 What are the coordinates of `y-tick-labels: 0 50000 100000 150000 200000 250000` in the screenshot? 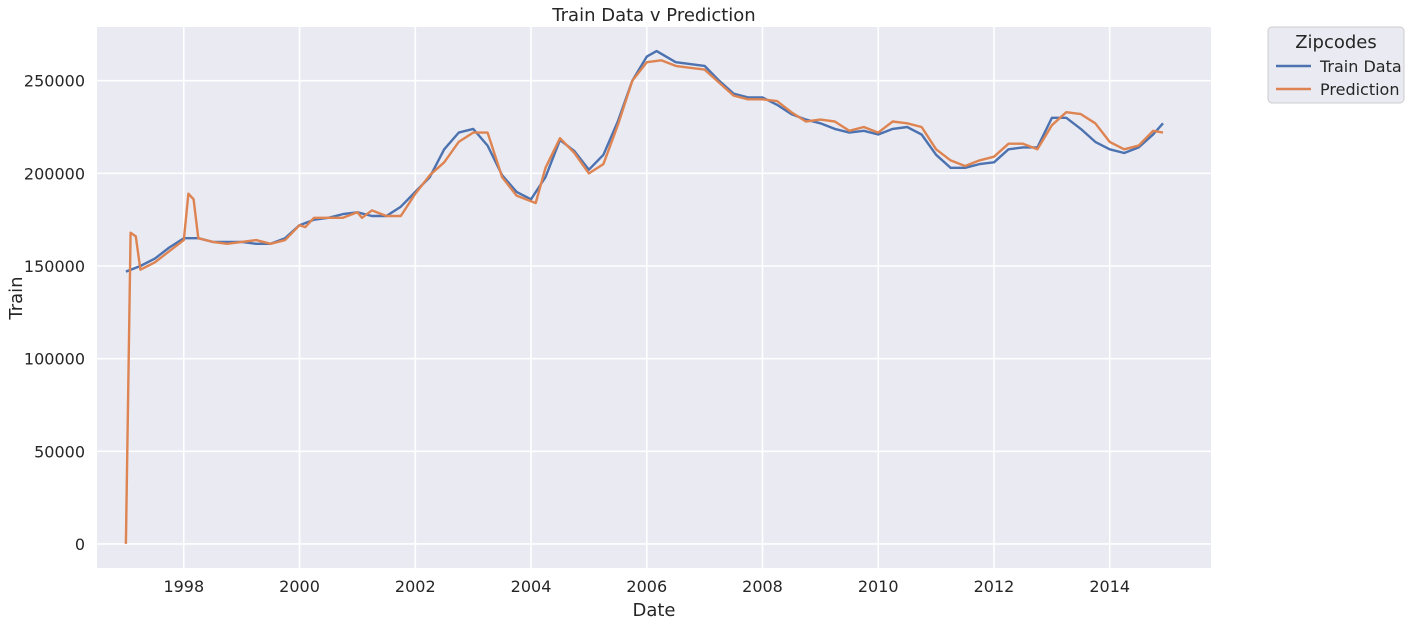 It's located at (54, 313).